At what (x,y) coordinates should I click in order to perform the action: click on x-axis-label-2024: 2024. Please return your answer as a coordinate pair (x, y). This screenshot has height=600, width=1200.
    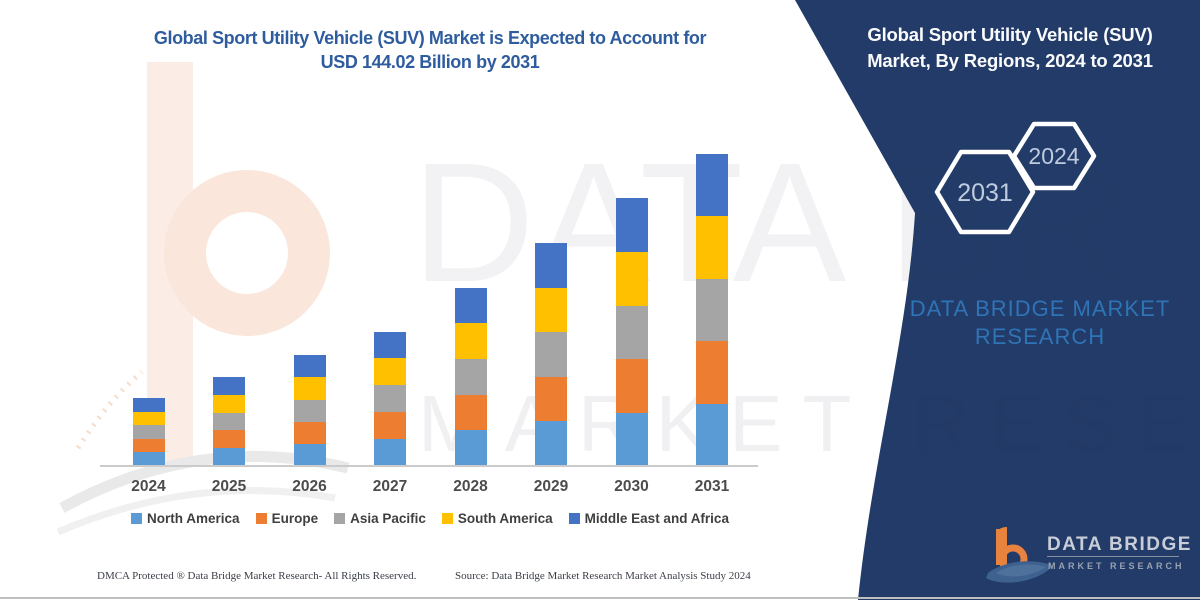
    Looking at the image, I should click on (148, 486).